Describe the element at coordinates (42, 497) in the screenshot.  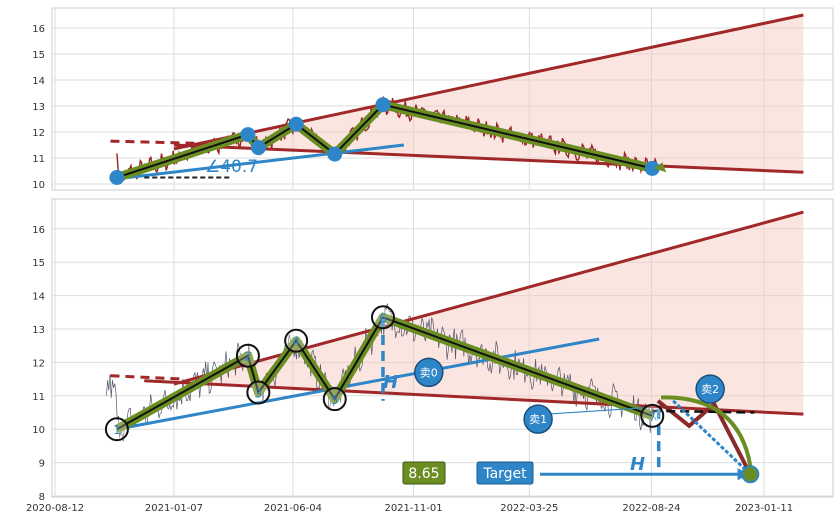
I see `y-tick-label: 8` at that location.